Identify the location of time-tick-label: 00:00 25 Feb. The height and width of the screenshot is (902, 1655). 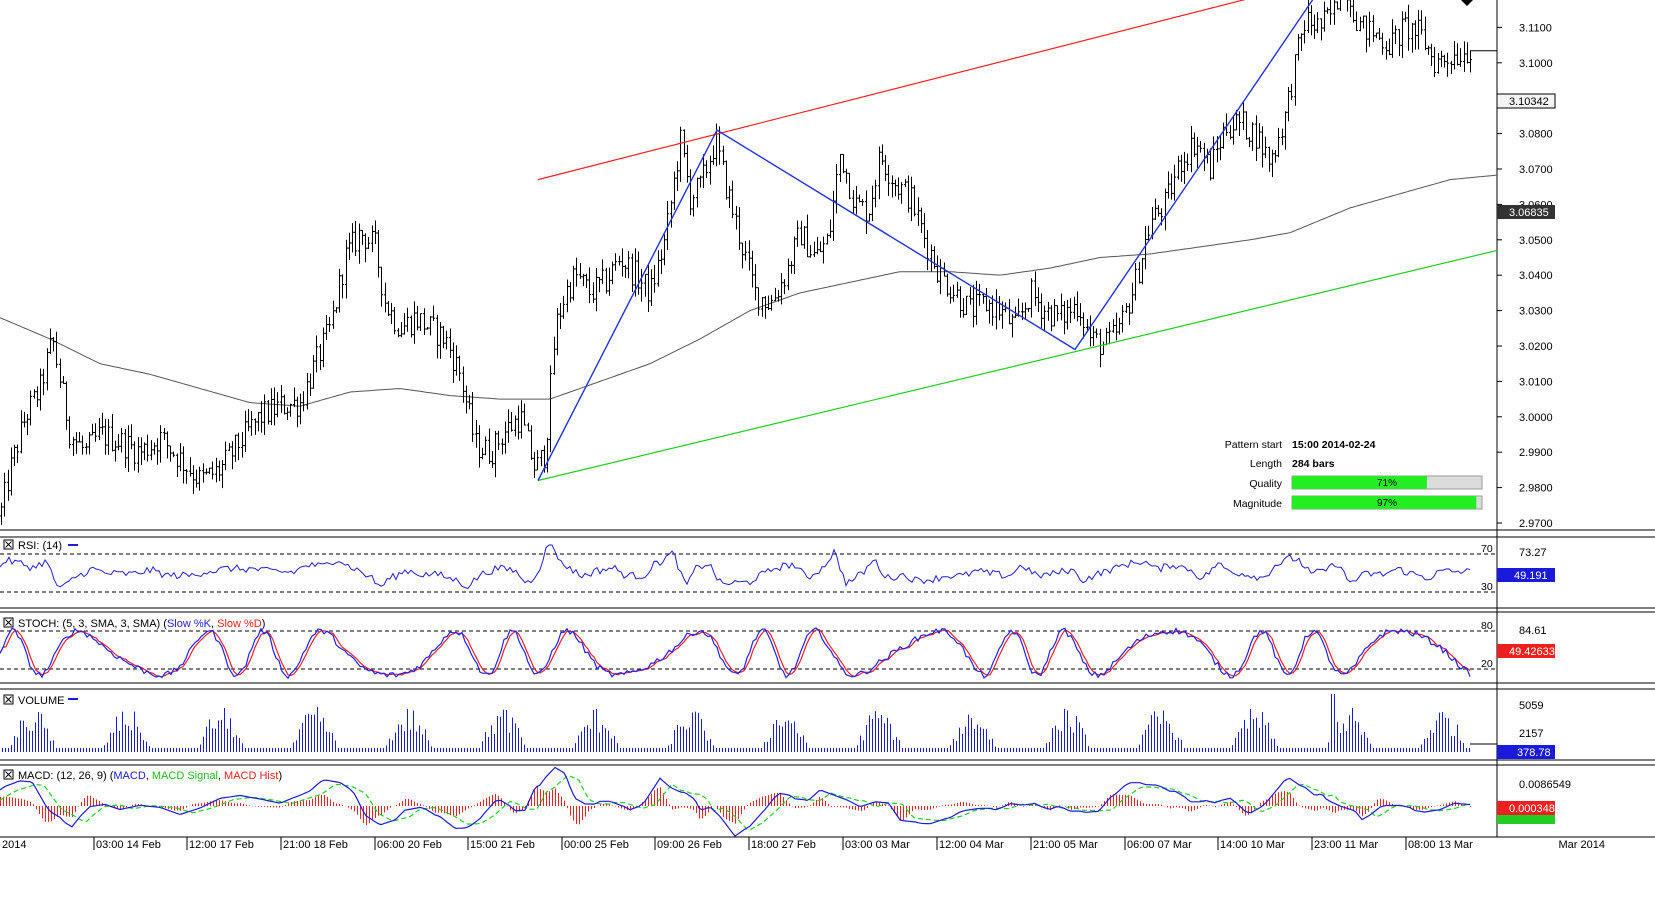
(596, 845).